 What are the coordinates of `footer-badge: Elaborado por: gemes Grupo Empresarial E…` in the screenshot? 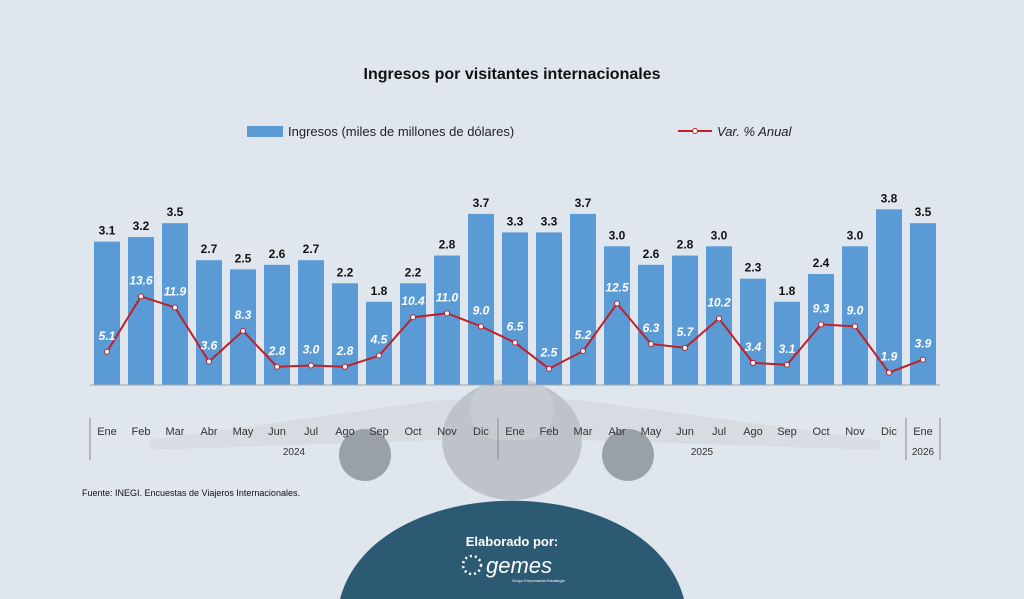 It's located at (512, 549).